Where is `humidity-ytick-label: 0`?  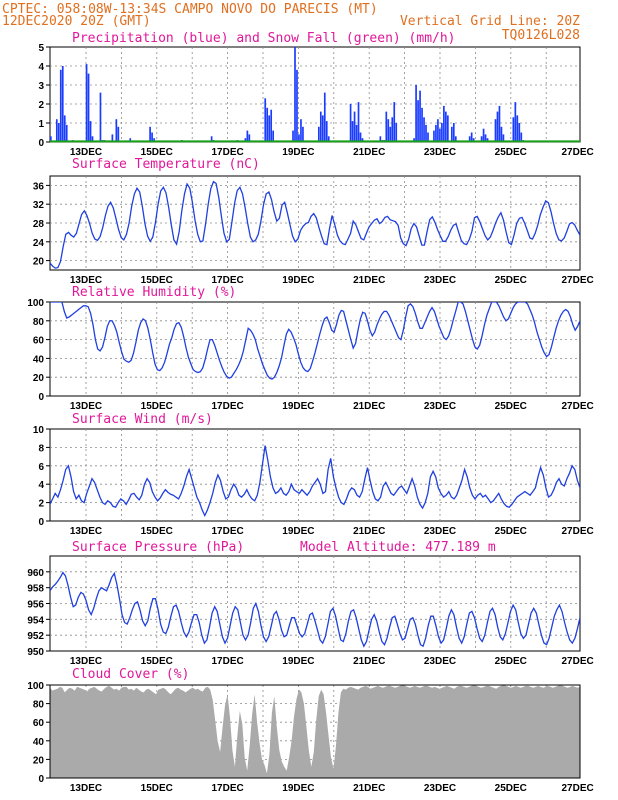 humidity-ytick-label: 0 is located at coordinates (41, 397).